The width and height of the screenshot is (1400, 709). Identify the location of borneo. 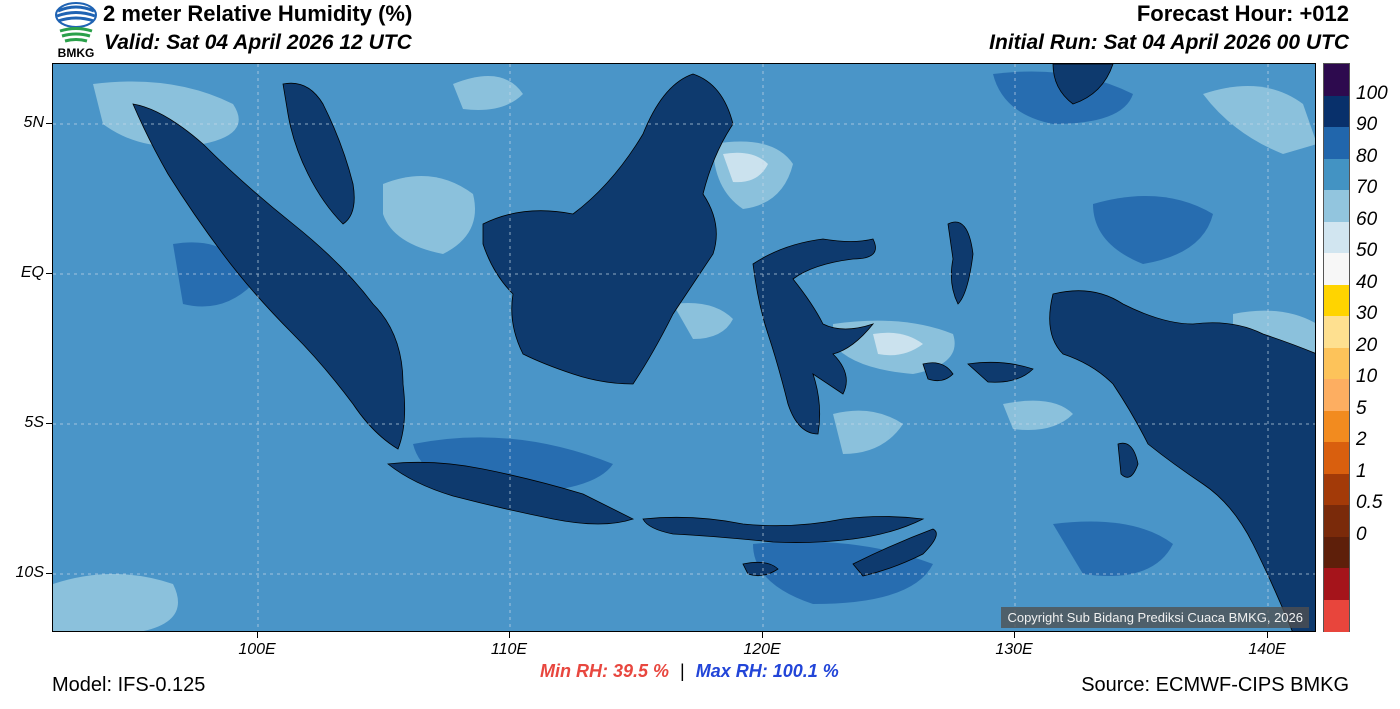
(608, 229).